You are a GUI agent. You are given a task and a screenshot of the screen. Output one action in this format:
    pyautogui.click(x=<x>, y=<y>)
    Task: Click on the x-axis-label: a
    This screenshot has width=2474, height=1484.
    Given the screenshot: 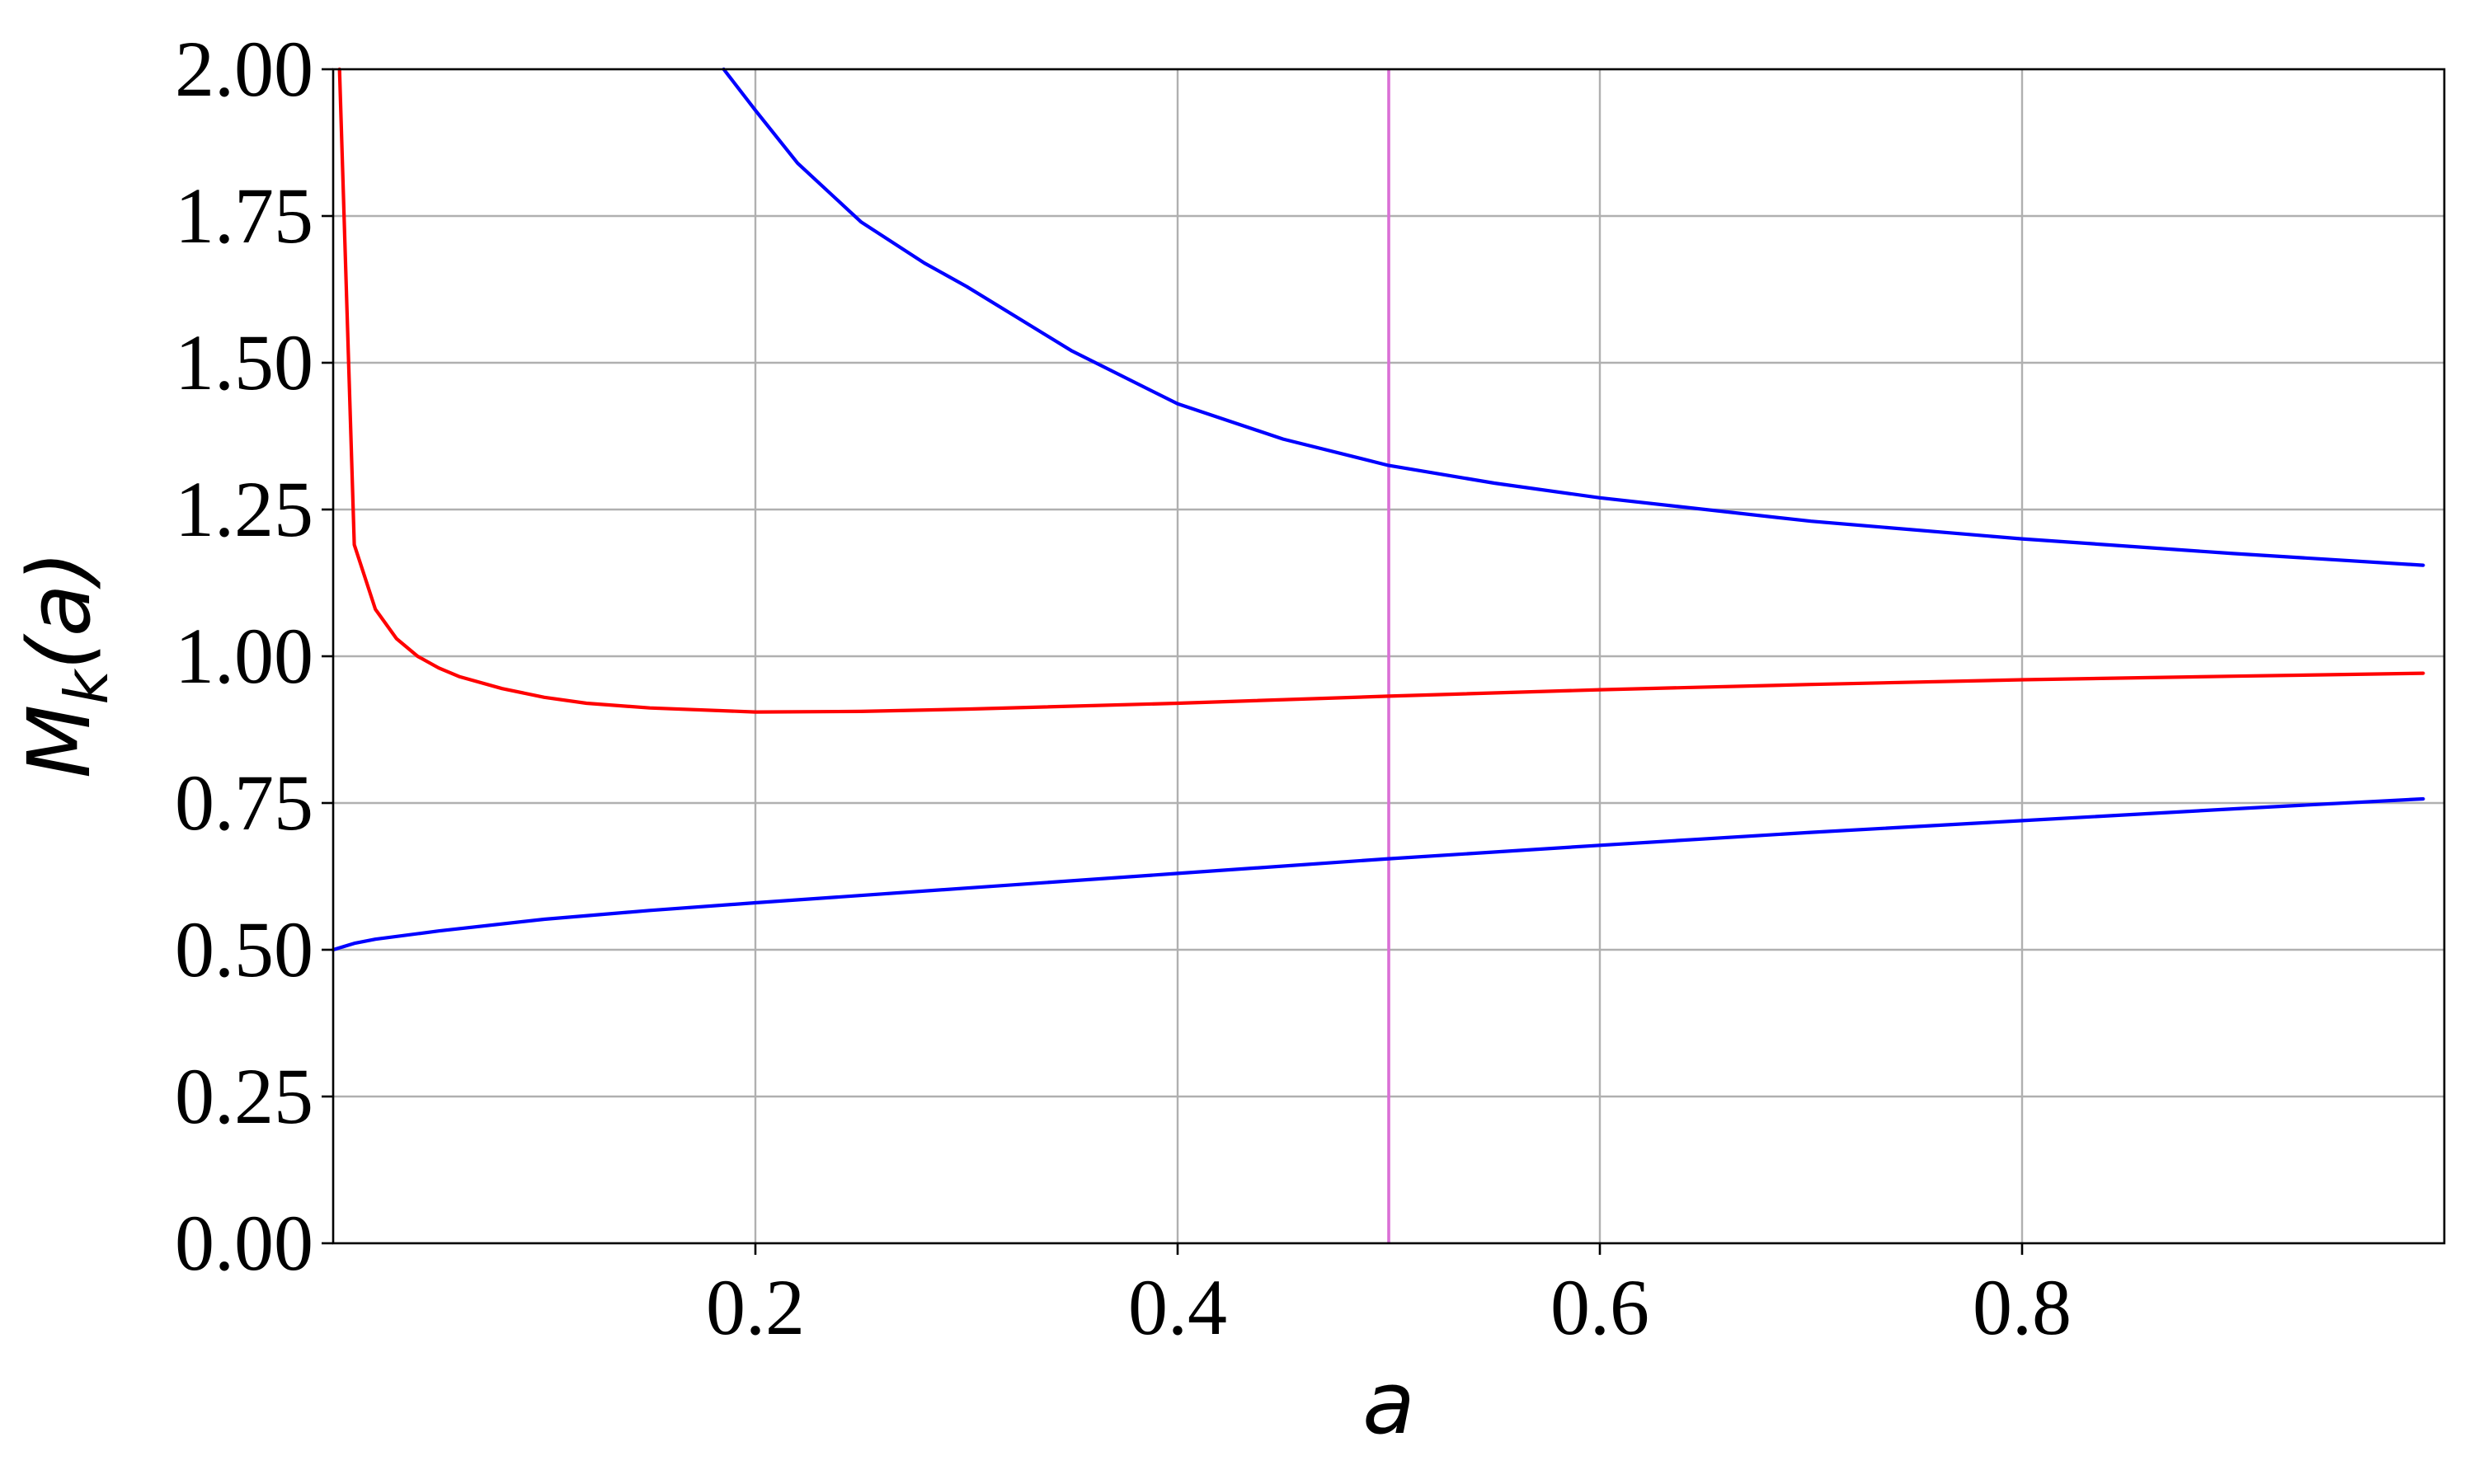 What is the action you would take?
    pyautogui.click(x=1388, y=1403)
    